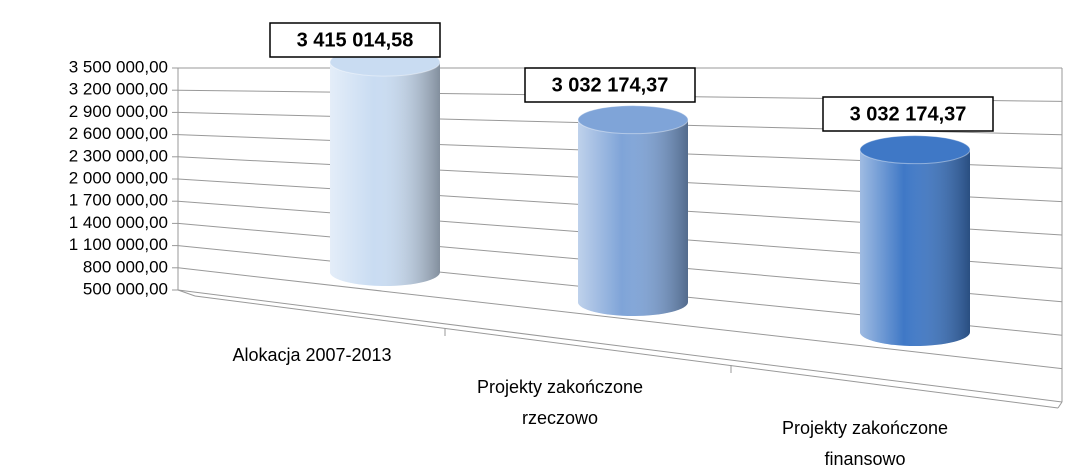  Describe the element at coordinates (118, 89) in the screenshot. I see `y-tick-label: 3 200 000,00` at that location.